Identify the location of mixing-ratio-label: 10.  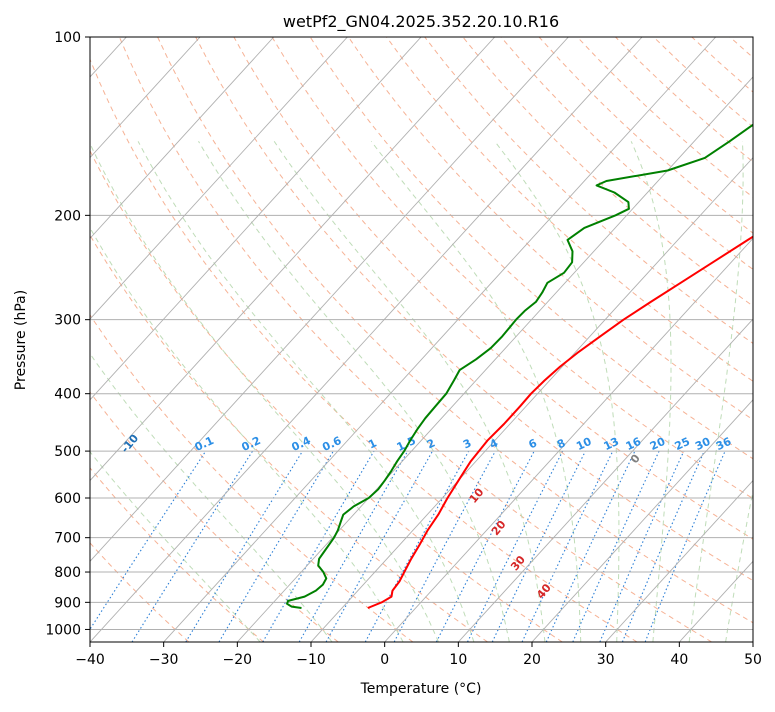
(584, 444).